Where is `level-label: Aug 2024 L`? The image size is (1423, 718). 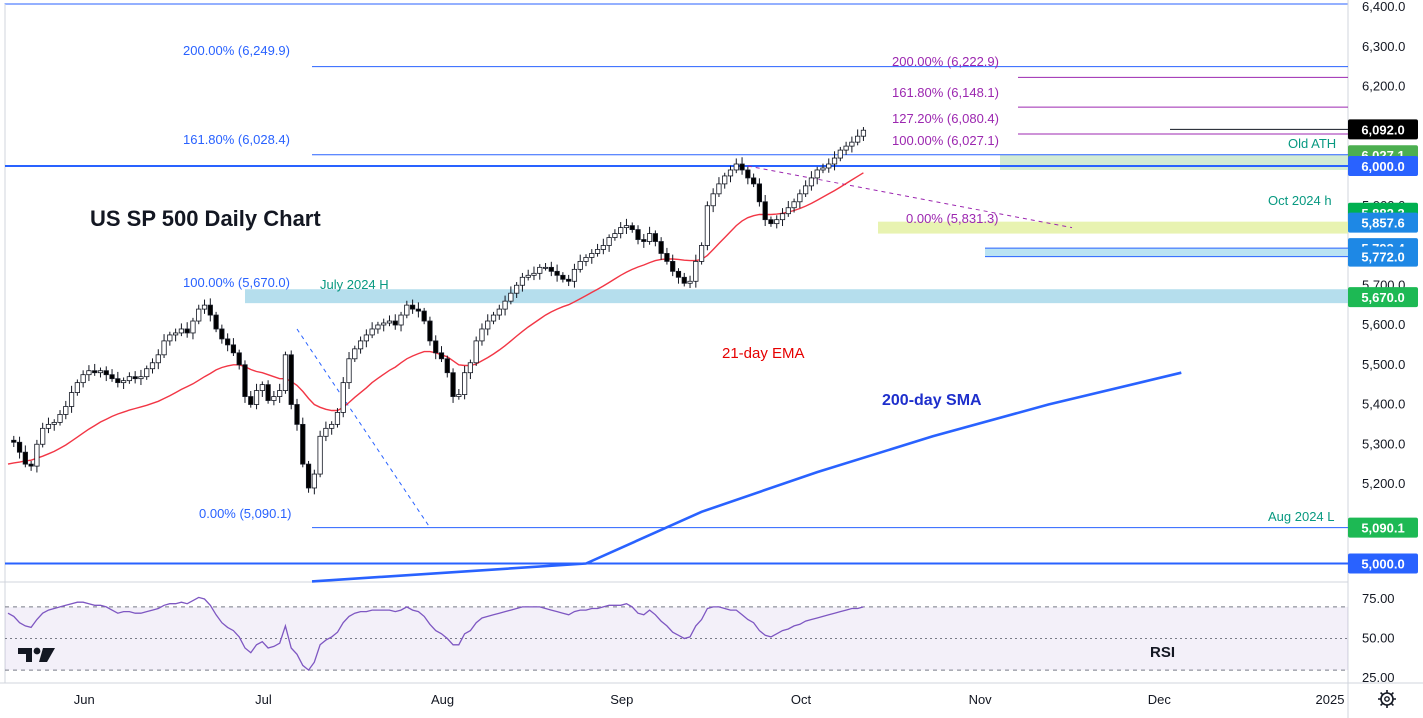
level-label: Aug 2024 L is located at coordinates (1301, 516).